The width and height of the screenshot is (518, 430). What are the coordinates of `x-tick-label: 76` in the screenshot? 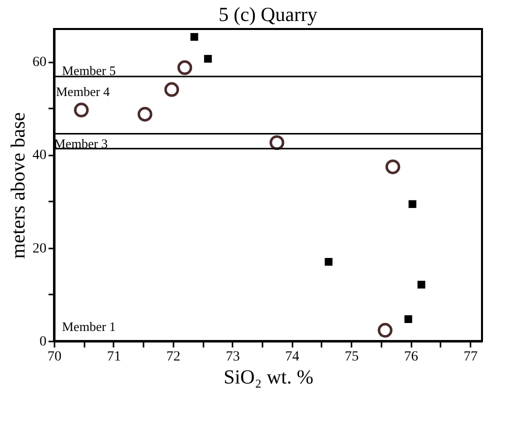 It's located at (411, 357).